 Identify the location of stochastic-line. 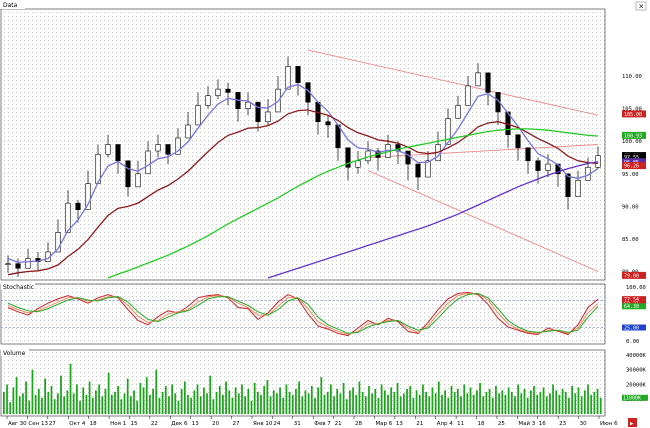
(303, 314).